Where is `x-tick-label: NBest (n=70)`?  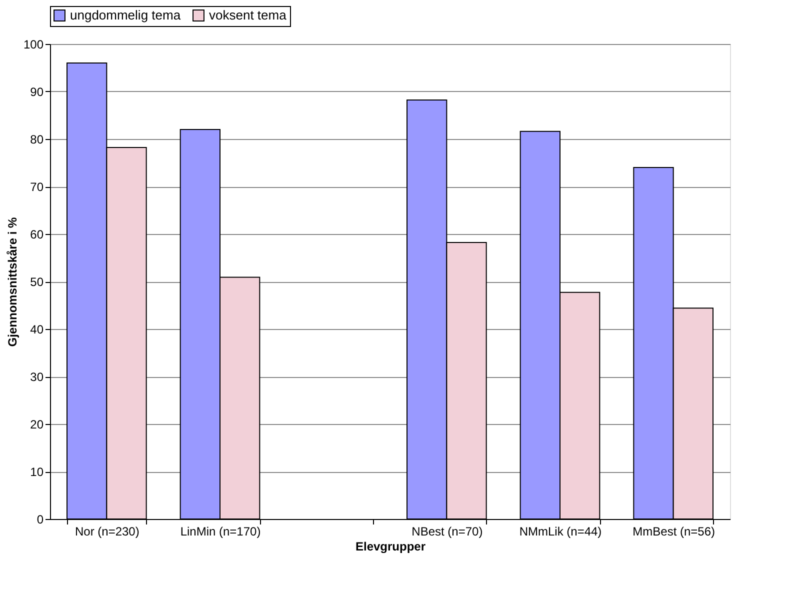 x-tick-label: NBest (n=70) is located at coordinates (447, 531).